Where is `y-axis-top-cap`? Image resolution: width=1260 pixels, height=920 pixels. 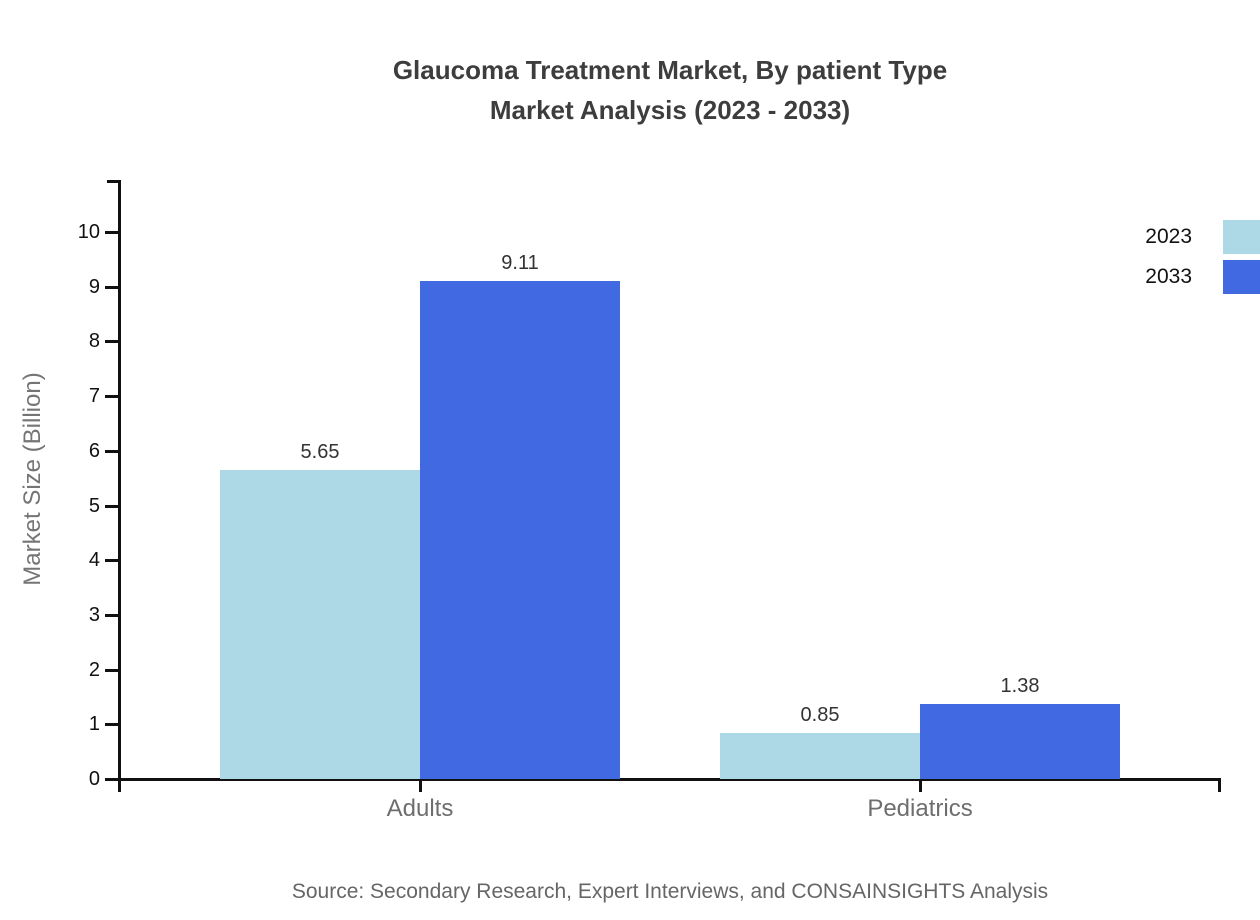 y-axis-top-cap is located at coordinates (114, 181).